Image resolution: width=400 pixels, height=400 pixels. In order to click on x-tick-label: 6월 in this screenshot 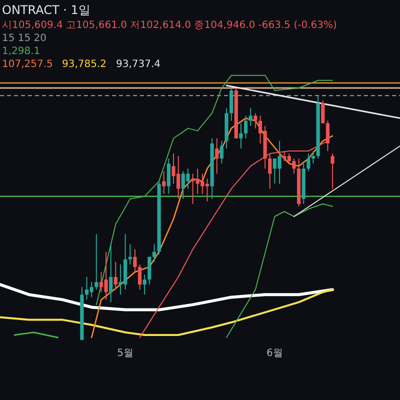, I will do `click(274, 353)`.